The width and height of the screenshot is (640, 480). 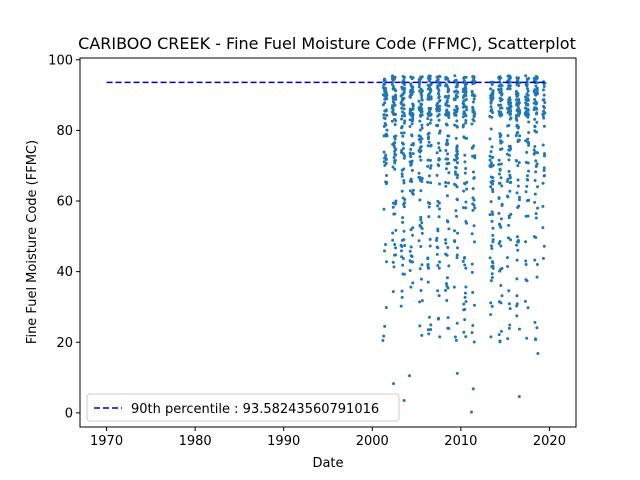 I want to click on x-tick-label: 2020, so click(x=549, y=441).